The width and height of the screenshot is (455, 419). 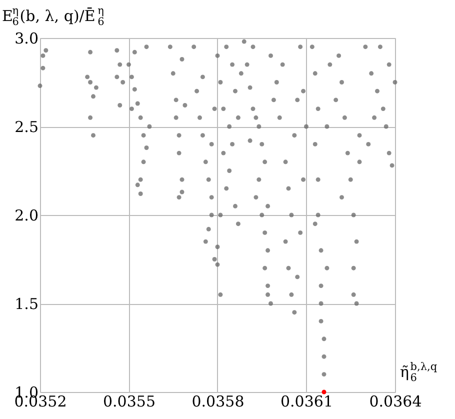 What do you see at coordinates (26, 127) in the screenshot?
I see `y-tick-label: 2.5` at bounding box center [26, 127].